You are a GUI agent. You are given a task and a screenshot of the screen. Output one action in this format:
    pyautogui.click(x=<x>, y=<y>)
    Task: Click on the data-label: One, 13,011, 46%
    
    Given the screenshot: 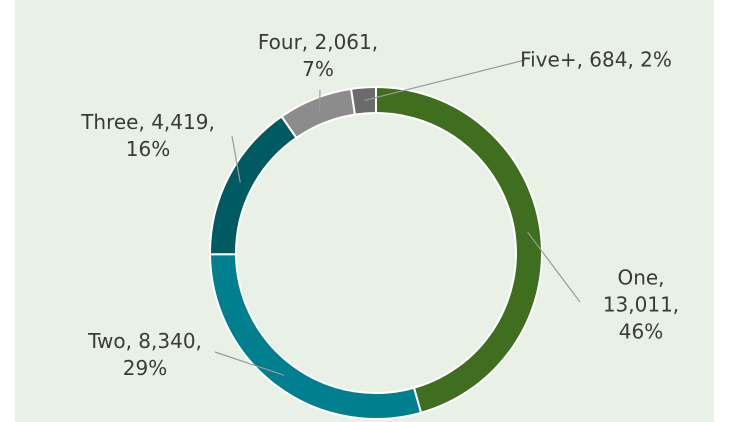 What is the action you would take?
    pyautogui.click(x=641, y=304)
    